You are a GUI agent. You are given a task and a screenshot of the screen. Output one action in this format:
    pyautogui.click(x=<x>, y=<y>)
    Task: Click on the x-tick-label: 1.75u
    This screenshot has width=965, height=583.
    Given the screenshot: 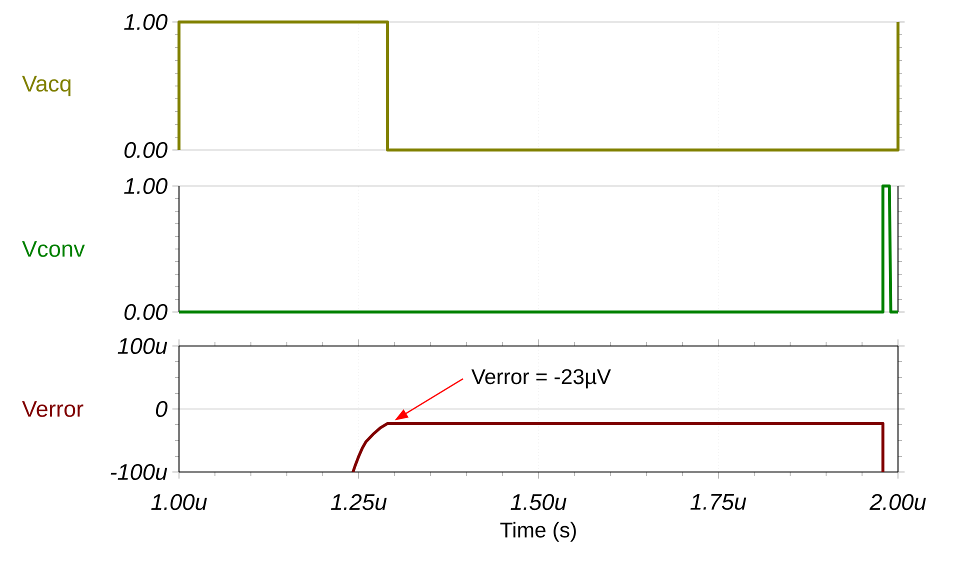 What is the action you would take?
    pyautogui.click(x=718, y=502)
    